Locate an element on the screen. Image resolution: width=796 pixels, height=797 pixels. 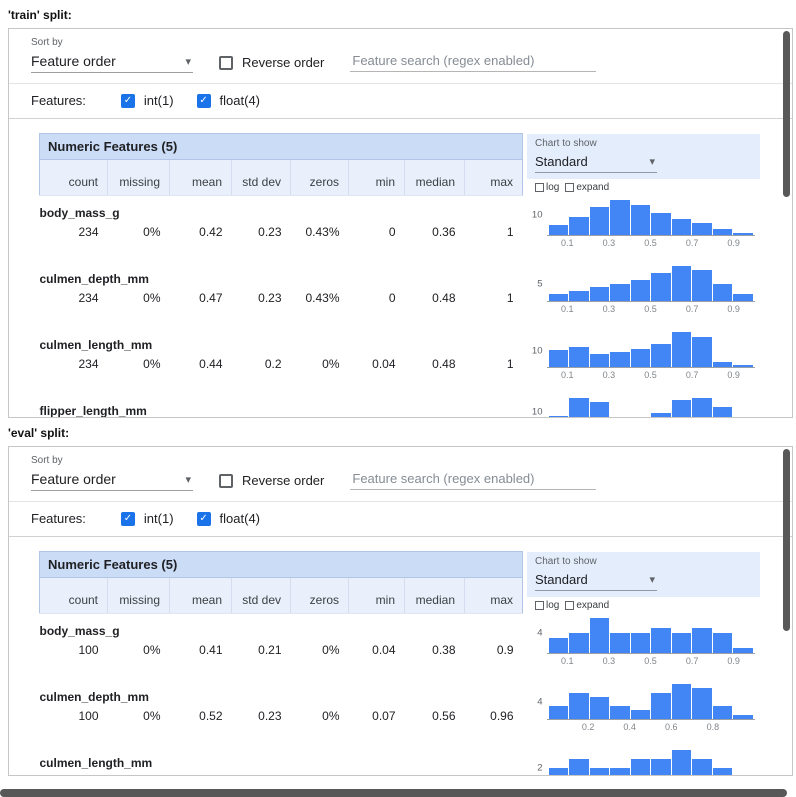
table-row: 100 0% 0.41 0.21 0% 0.04 0.38 0.9 is located at coordinates (400, 650).